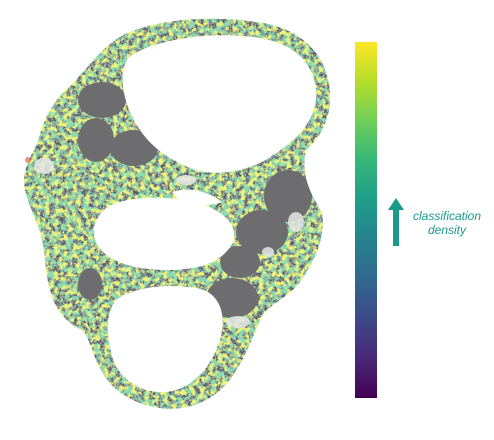  I want to click on arrow-up-icon, so click(396, 222).